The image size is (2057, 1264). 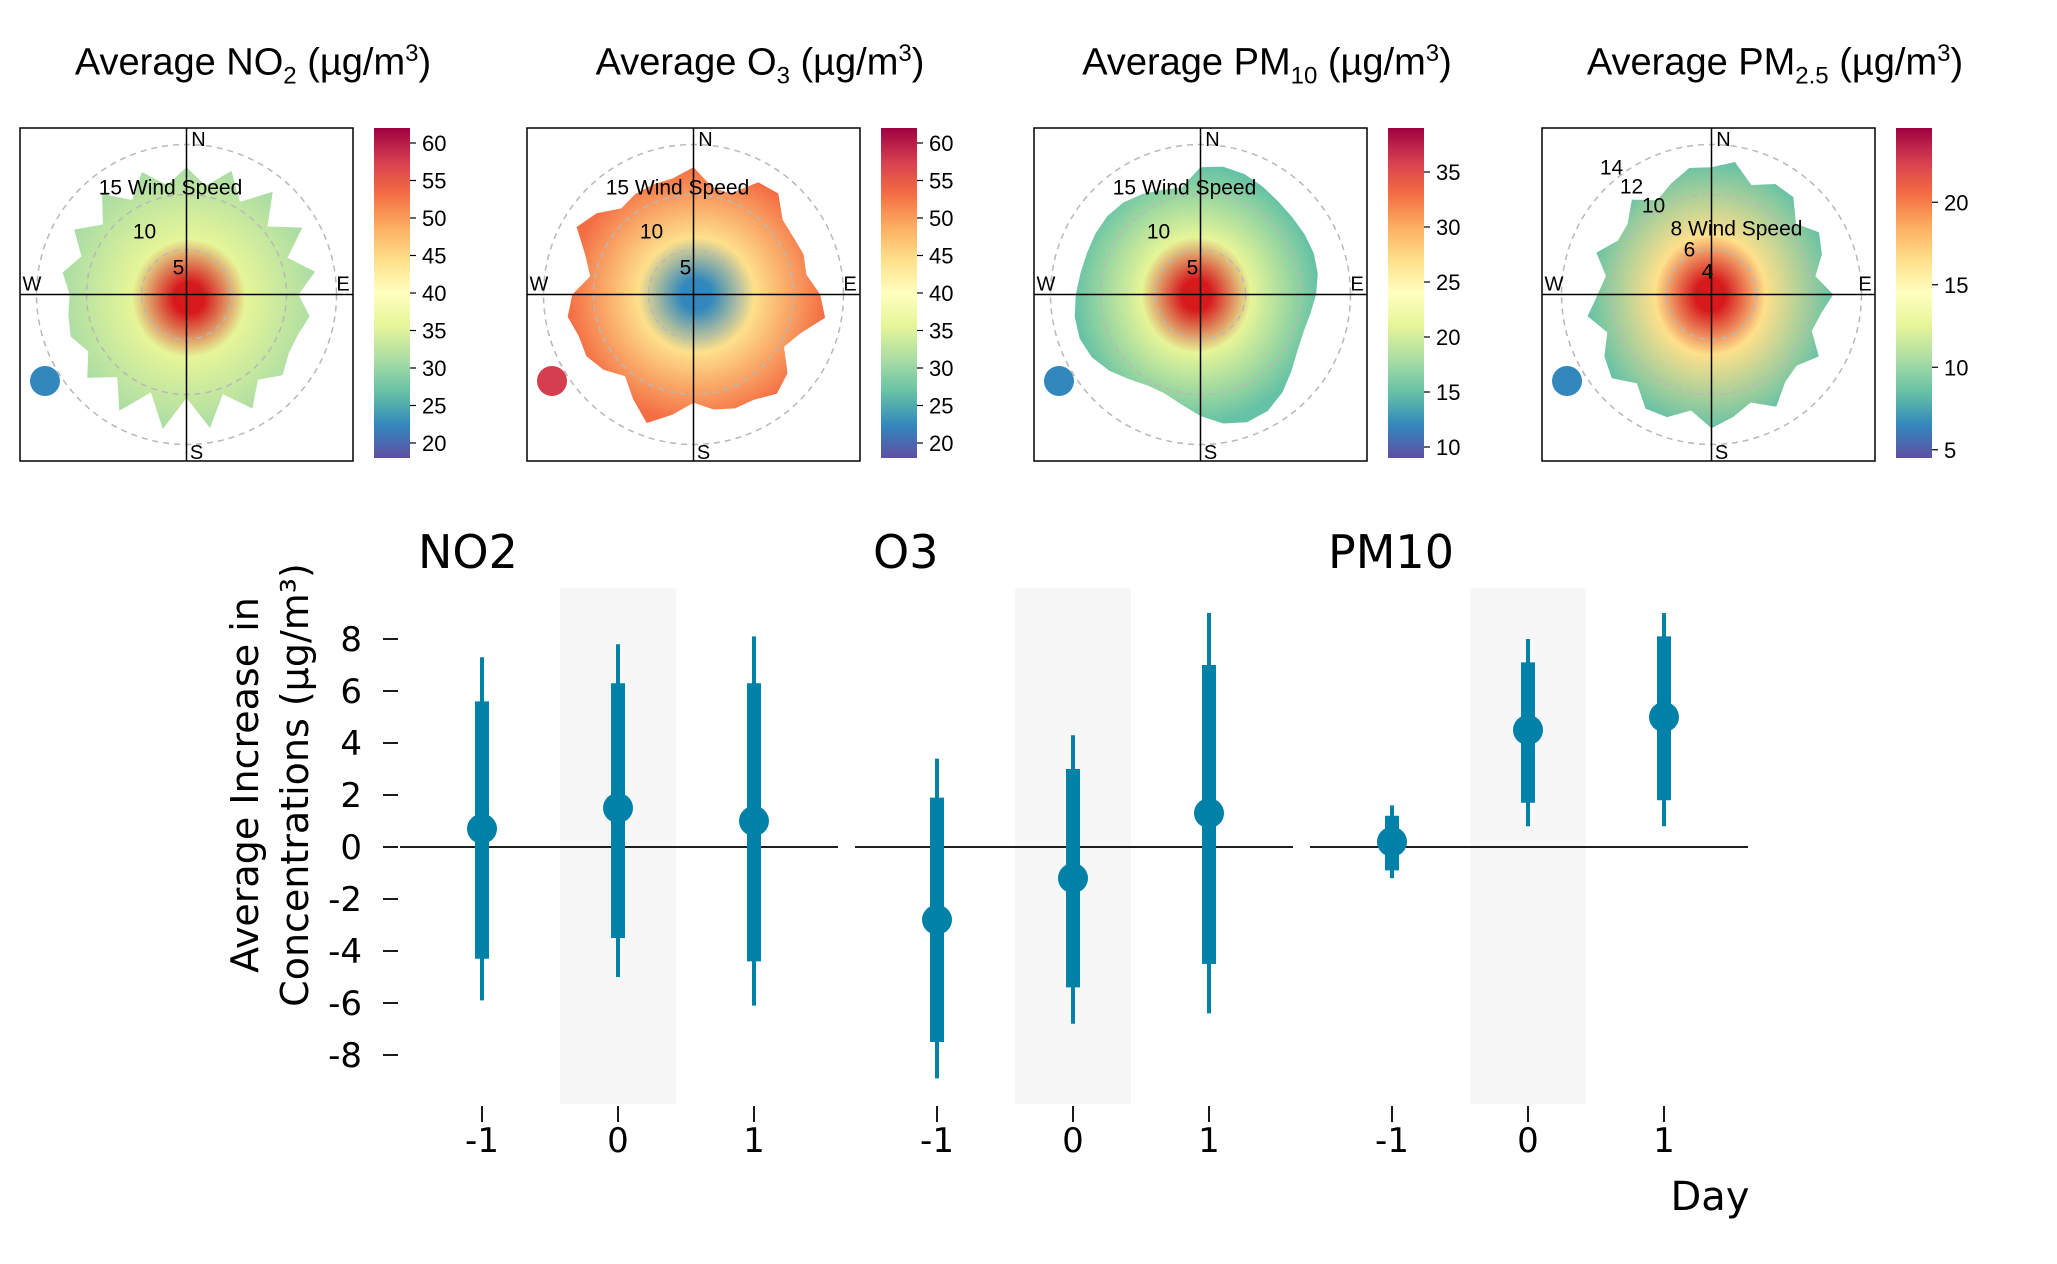 I want to click on y-tick-label: -6, so click(x=345, y=1004).